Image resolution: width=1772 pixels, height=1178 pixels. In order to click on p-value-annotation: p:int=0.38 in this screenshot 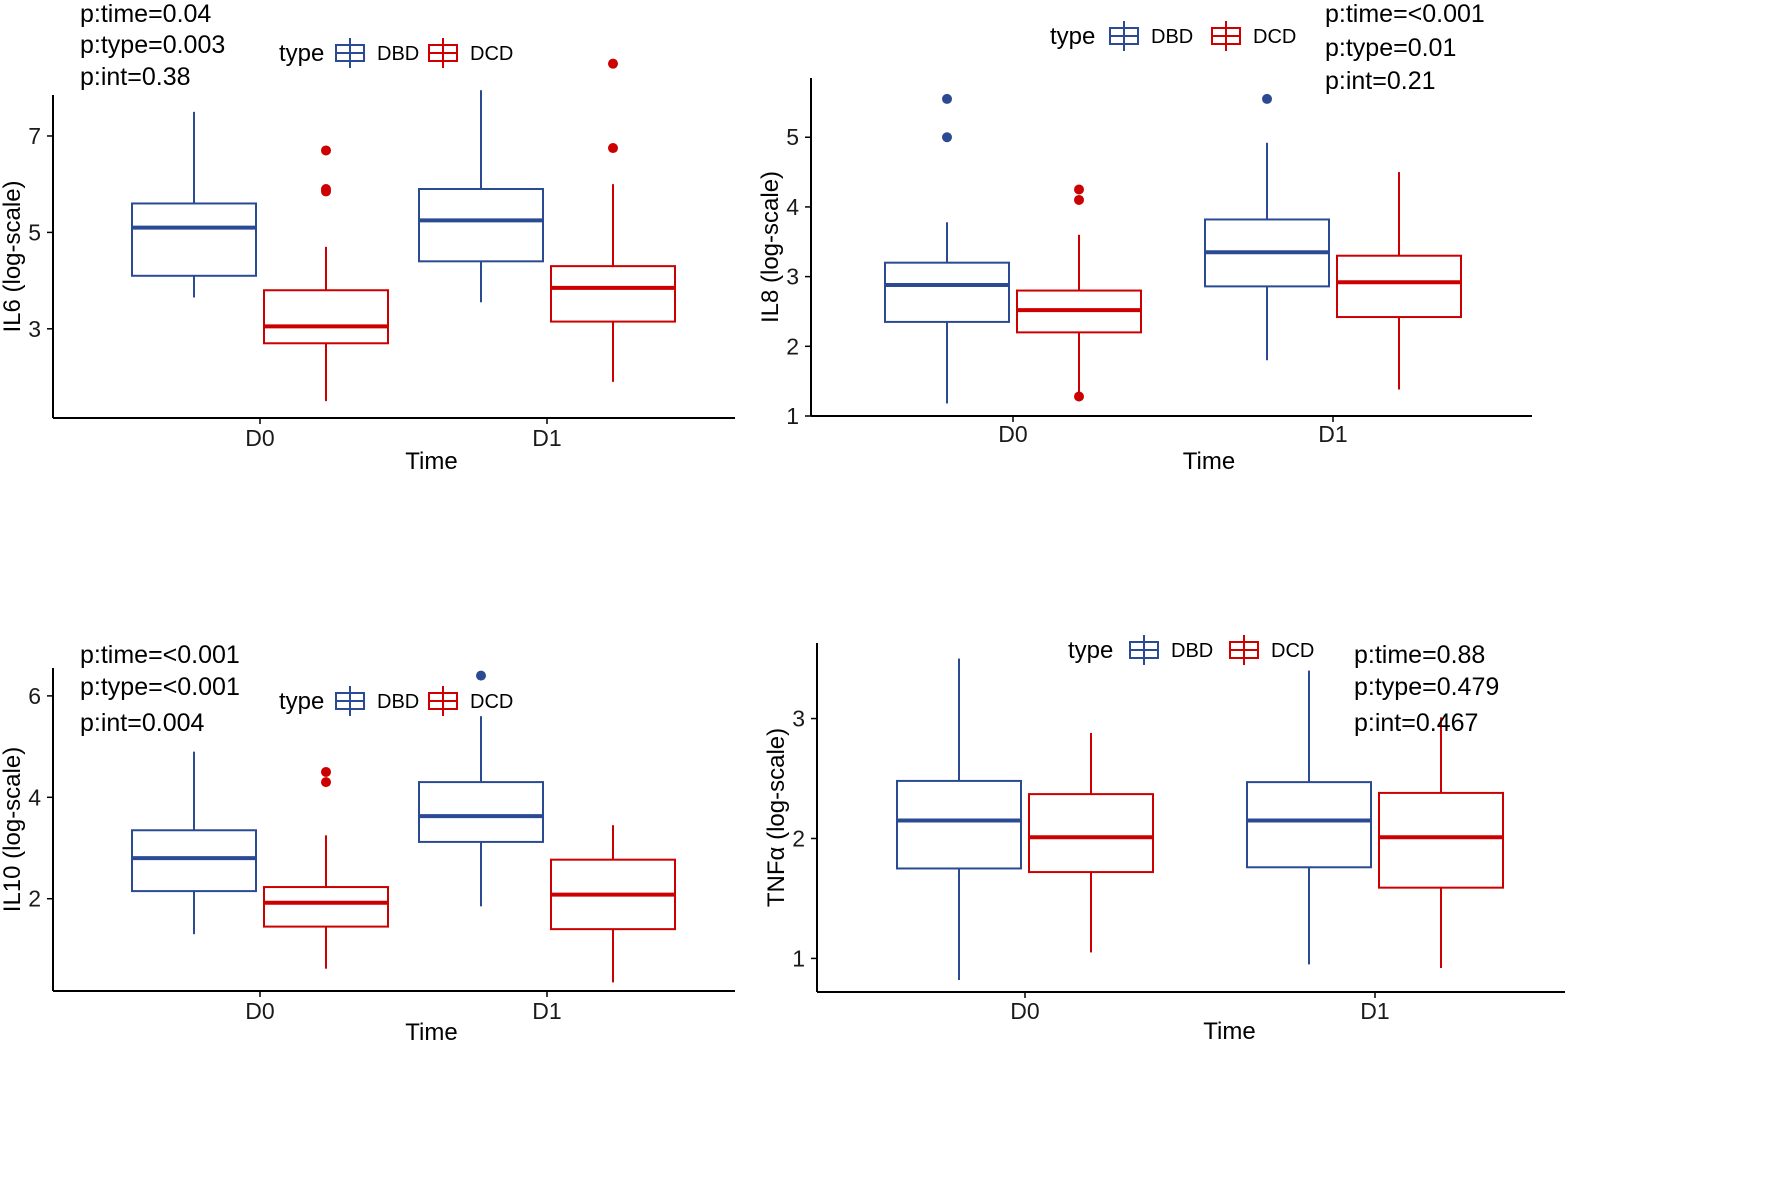, I will do `click(135, 77)`.